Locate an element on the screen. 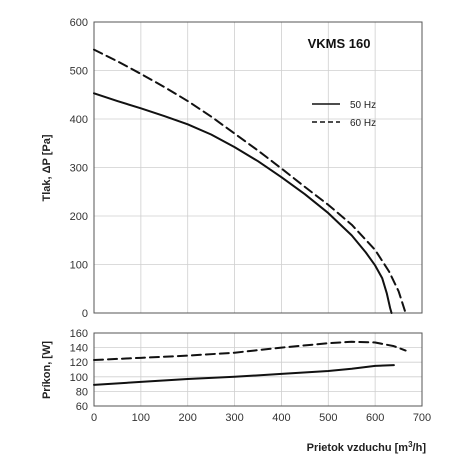  x-axis-unit-prefix: [m is located at coordinates (402, 448).